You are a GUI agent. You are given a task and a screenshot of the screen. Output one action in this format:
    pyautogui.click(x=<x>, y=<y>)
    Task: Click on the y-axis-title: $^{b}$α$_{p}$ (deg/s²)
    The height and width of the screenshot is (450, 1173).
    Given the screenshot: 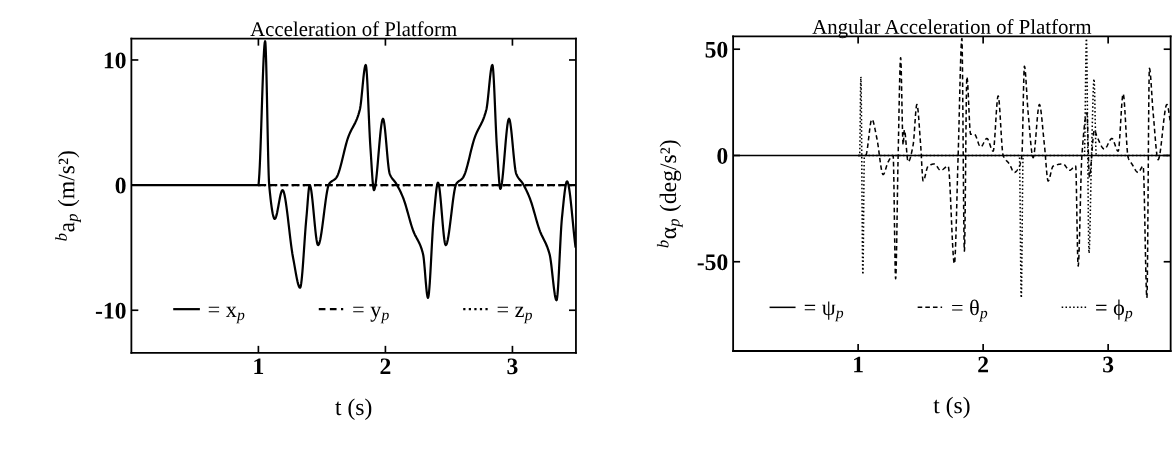 What is the action you would take?
    pyautogui.click(x=669, y=194)
    